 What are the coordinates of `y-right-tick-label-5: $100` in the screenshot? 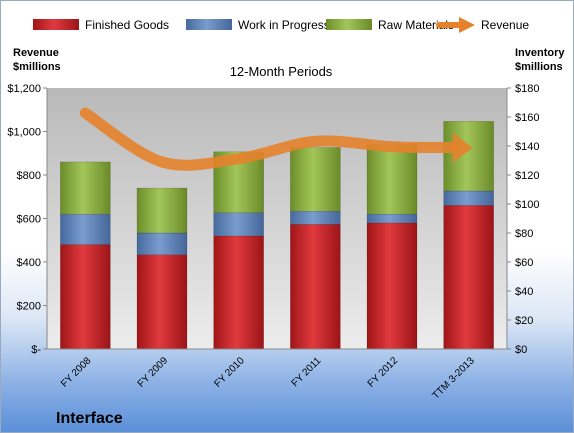 It's located at (527, 205).